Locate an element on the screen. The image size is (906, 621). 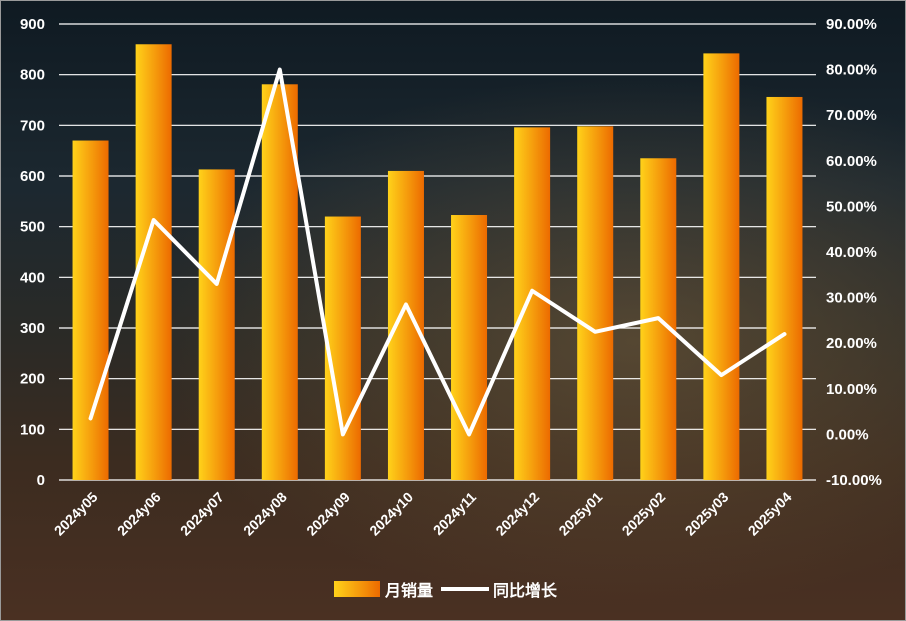
x-tick-label: 2024y05 is located at coordinates (76, 514).